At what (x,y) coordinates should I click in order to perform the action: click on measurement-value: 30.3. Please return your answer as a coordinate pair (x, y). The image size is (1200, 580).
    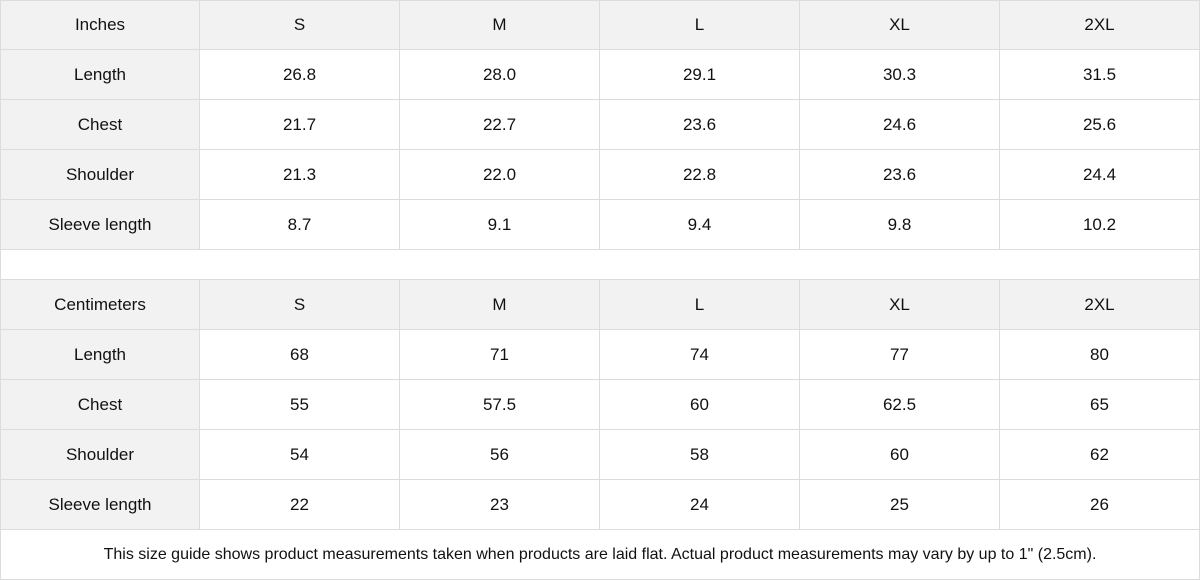
    Looking at the image, I should click on (900, 75).